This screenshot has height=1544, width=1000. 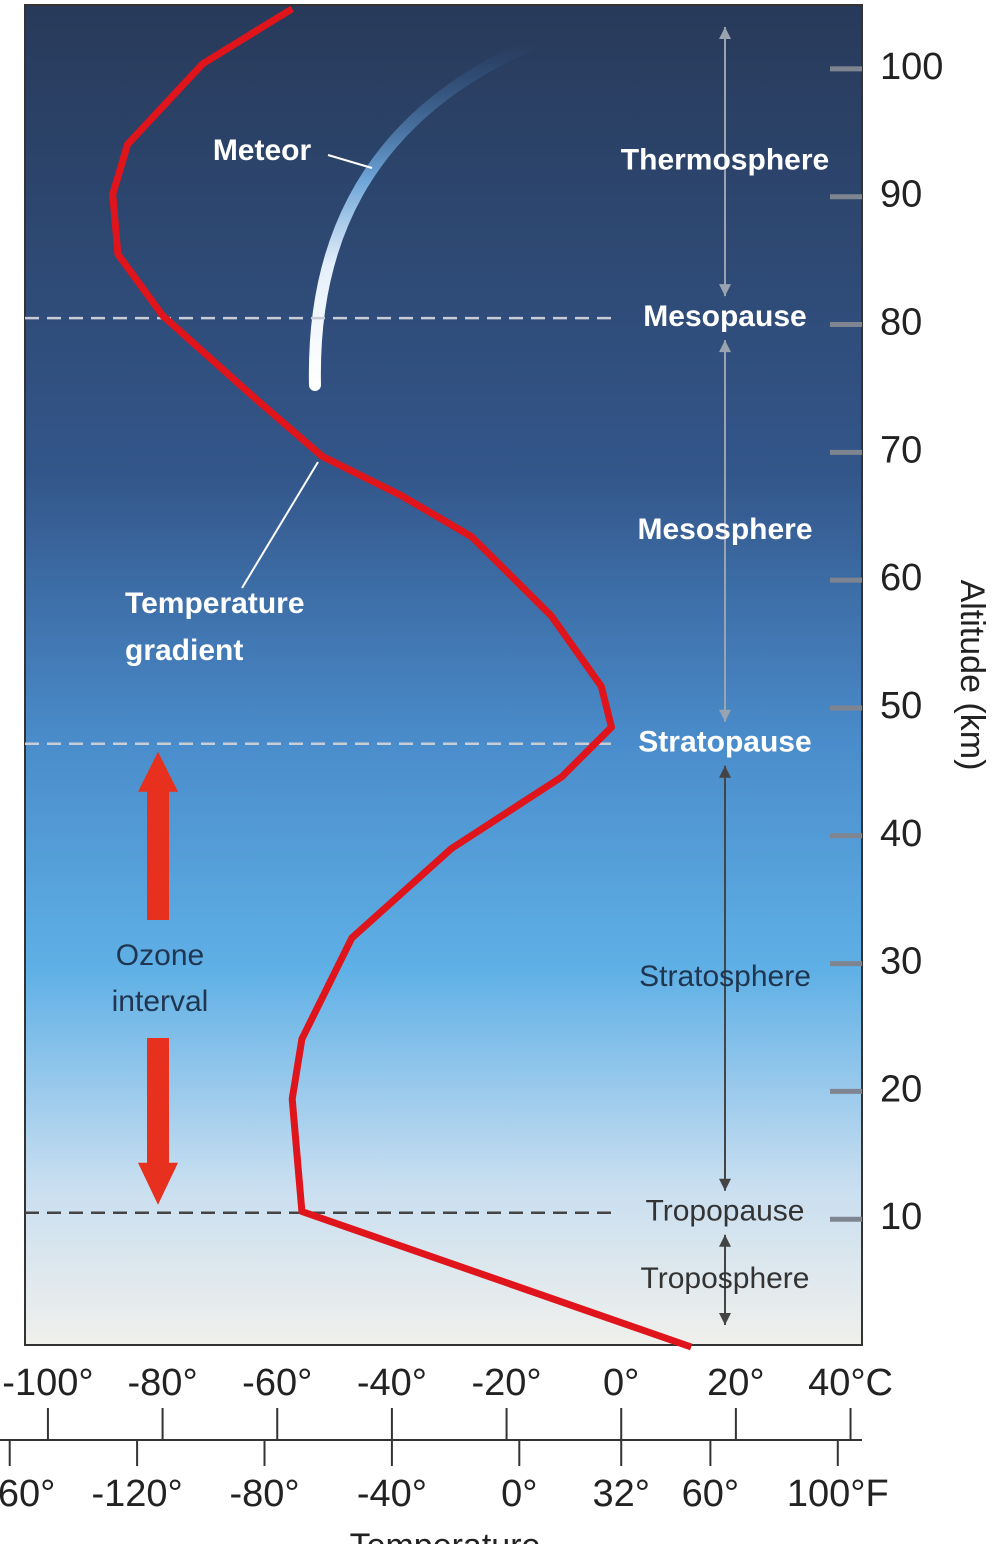 I want to click on y-tick-label: 90, so click(x=901, y=195).